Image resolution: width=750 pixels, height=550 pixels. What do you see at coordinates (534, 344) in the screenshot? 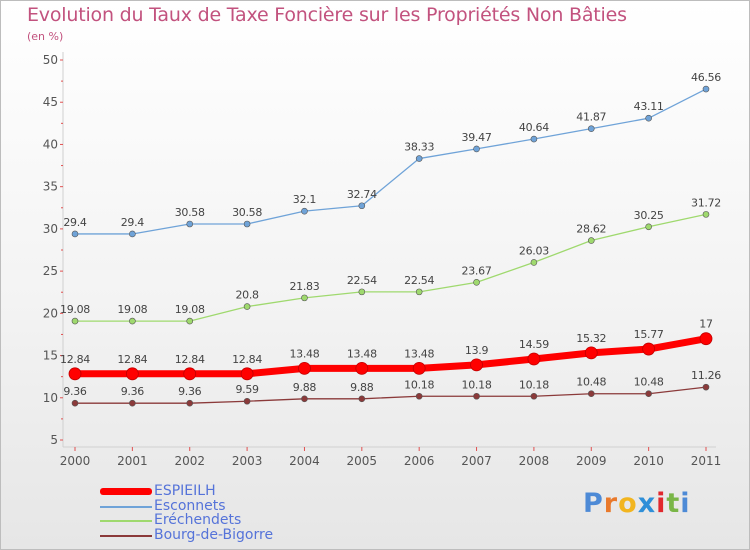
I see `data-label-espieilh: 14.59` at bounding box center [534, 344].